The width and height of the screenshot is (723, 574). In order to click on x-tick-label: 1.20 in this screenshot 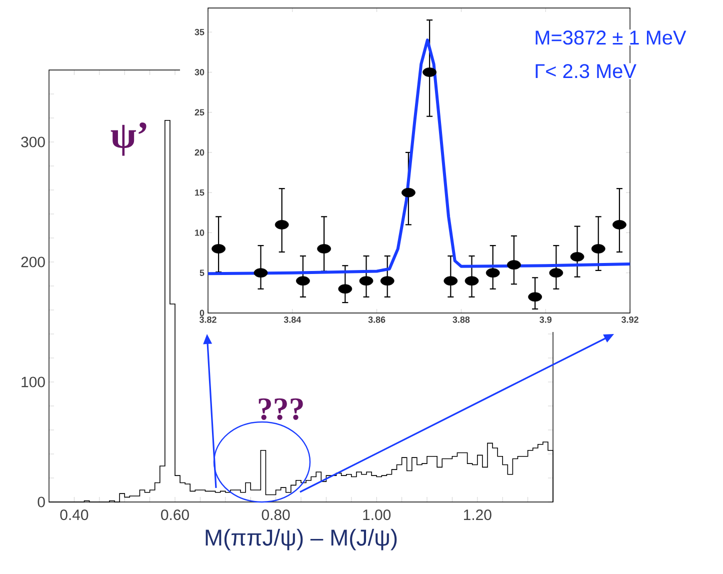, I will do `click(478, 515)`.